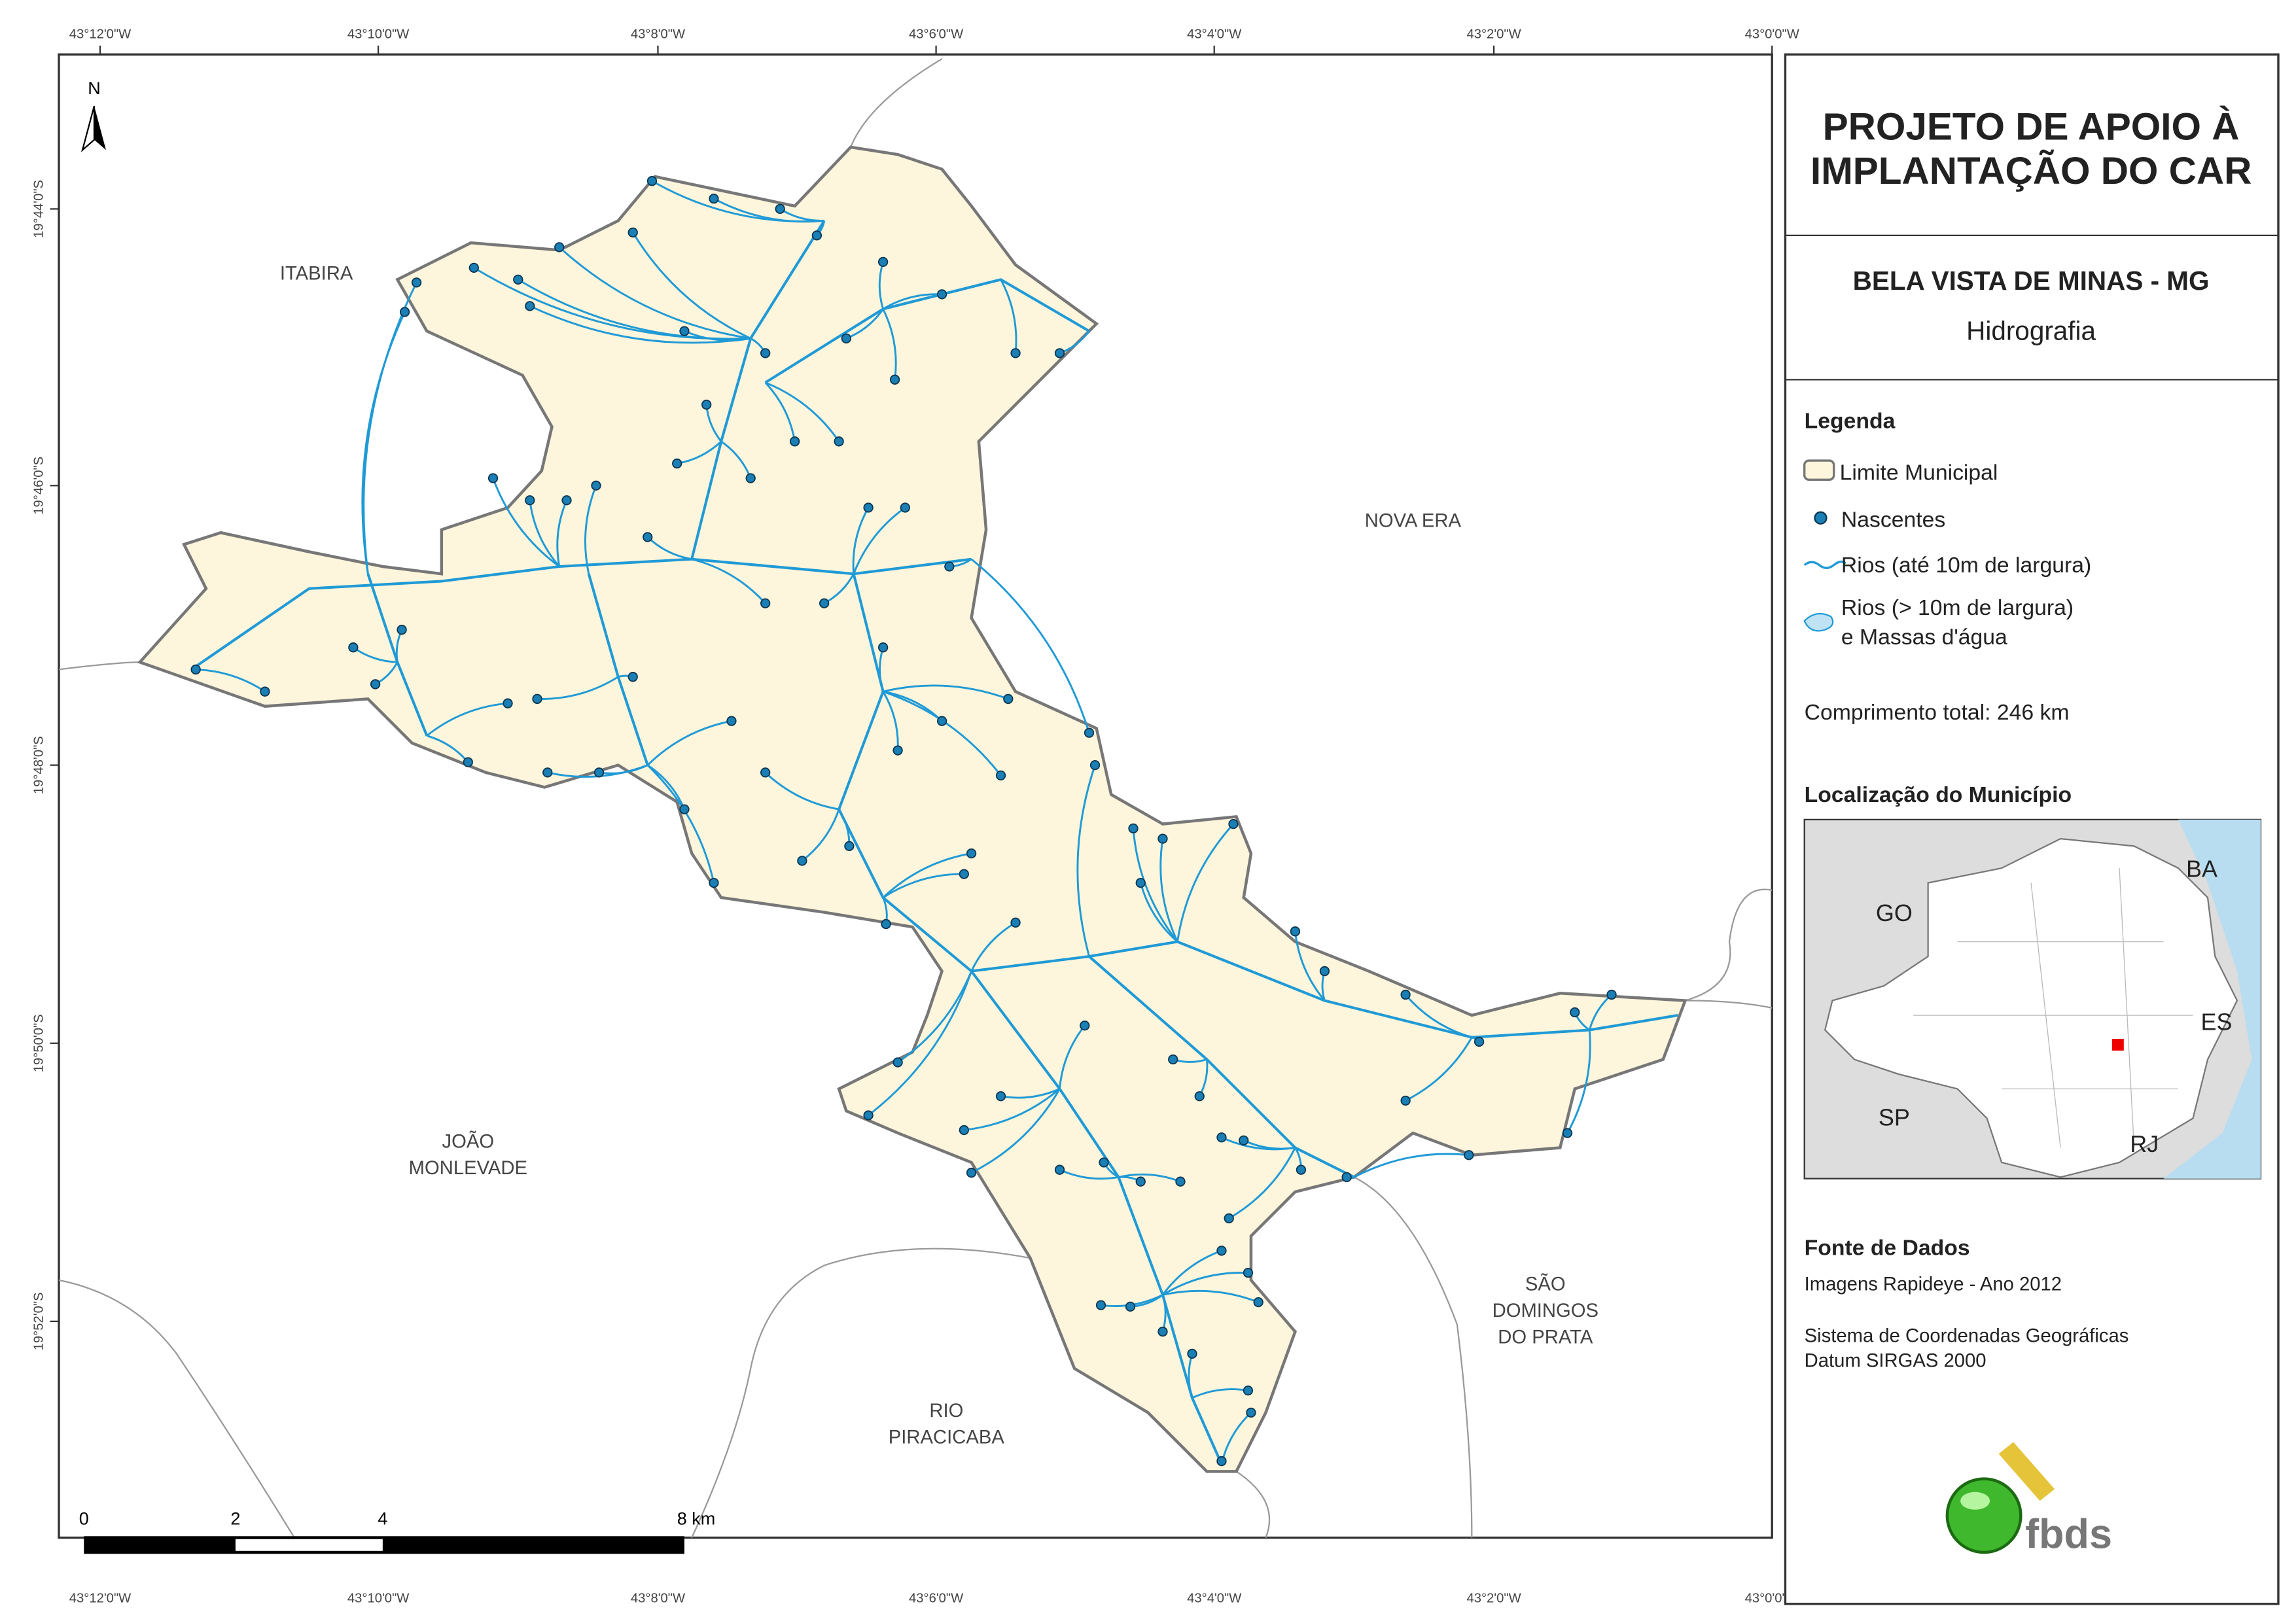  I want to click on total-length: Comprimento total: 246 km, so click(1937, 712).